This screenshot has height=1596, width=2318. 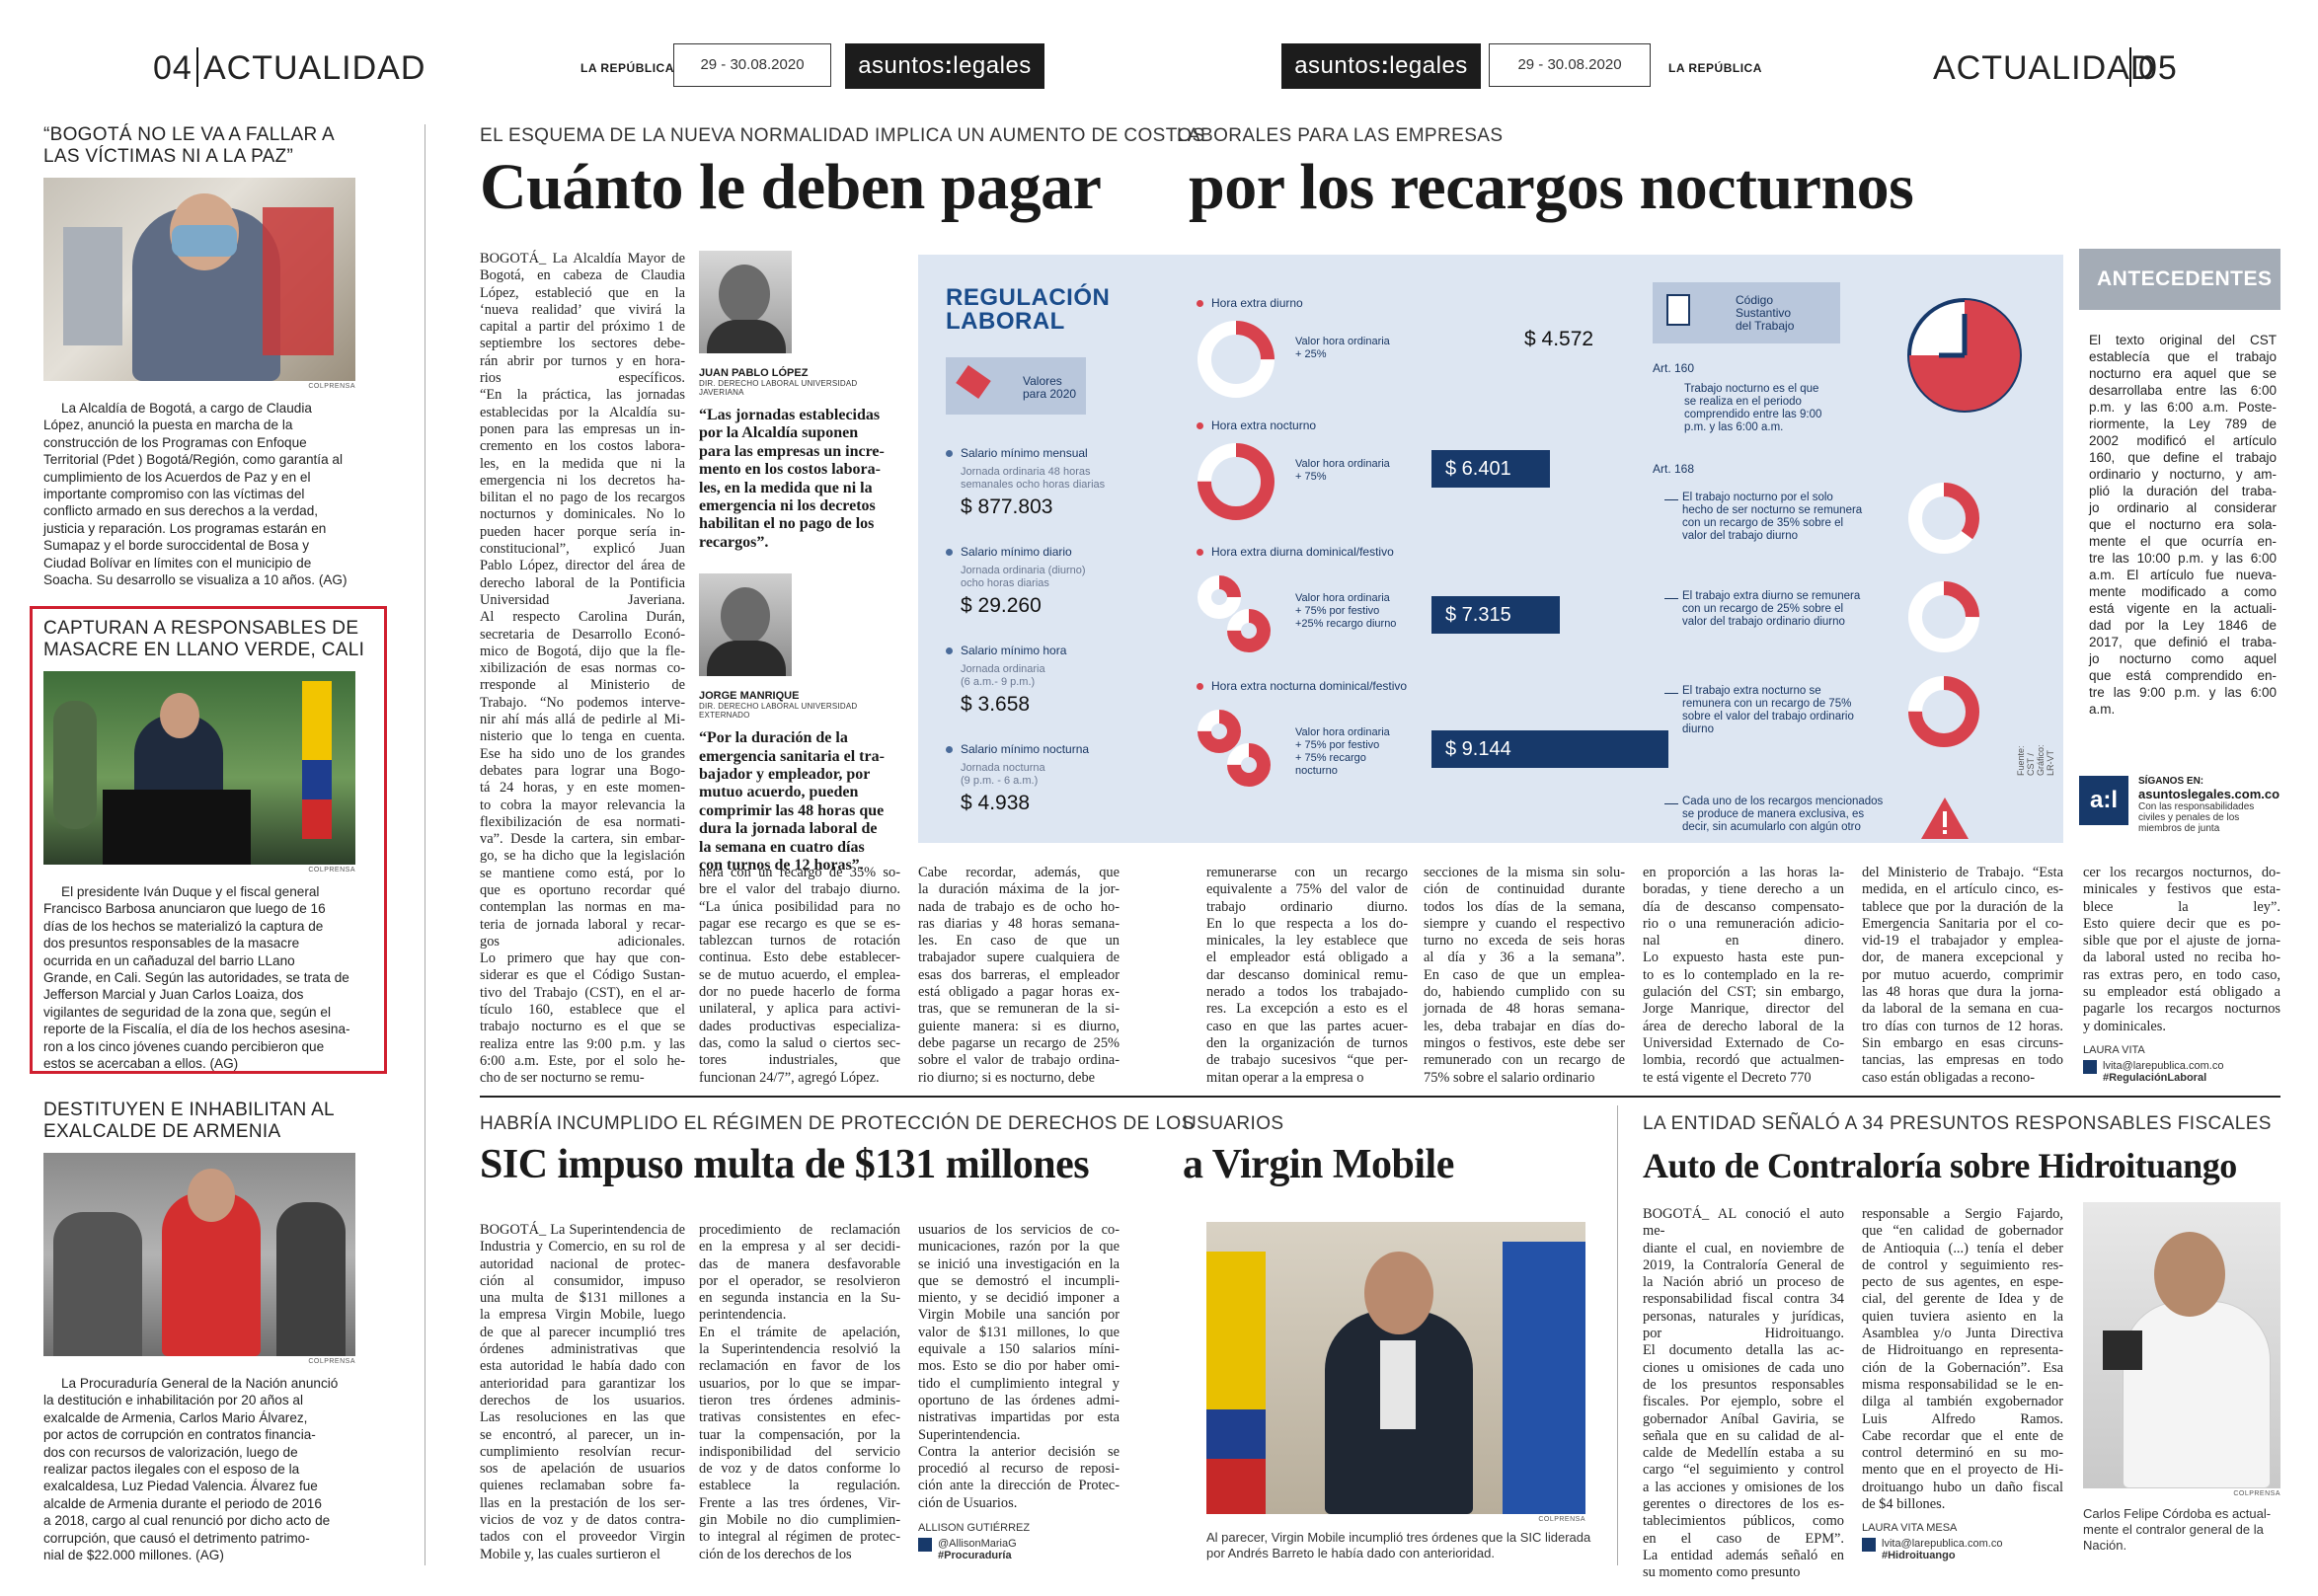 I want to click on antecedentes-line: nocturno era aquel que se, so click(x=2183, y=373).